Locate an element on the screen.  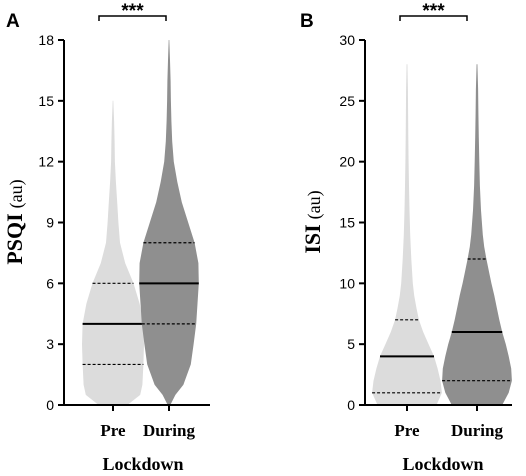
panel-a-y-ticks: 0 3 6 9 12 15 18 is located at coordinates (51, 222).